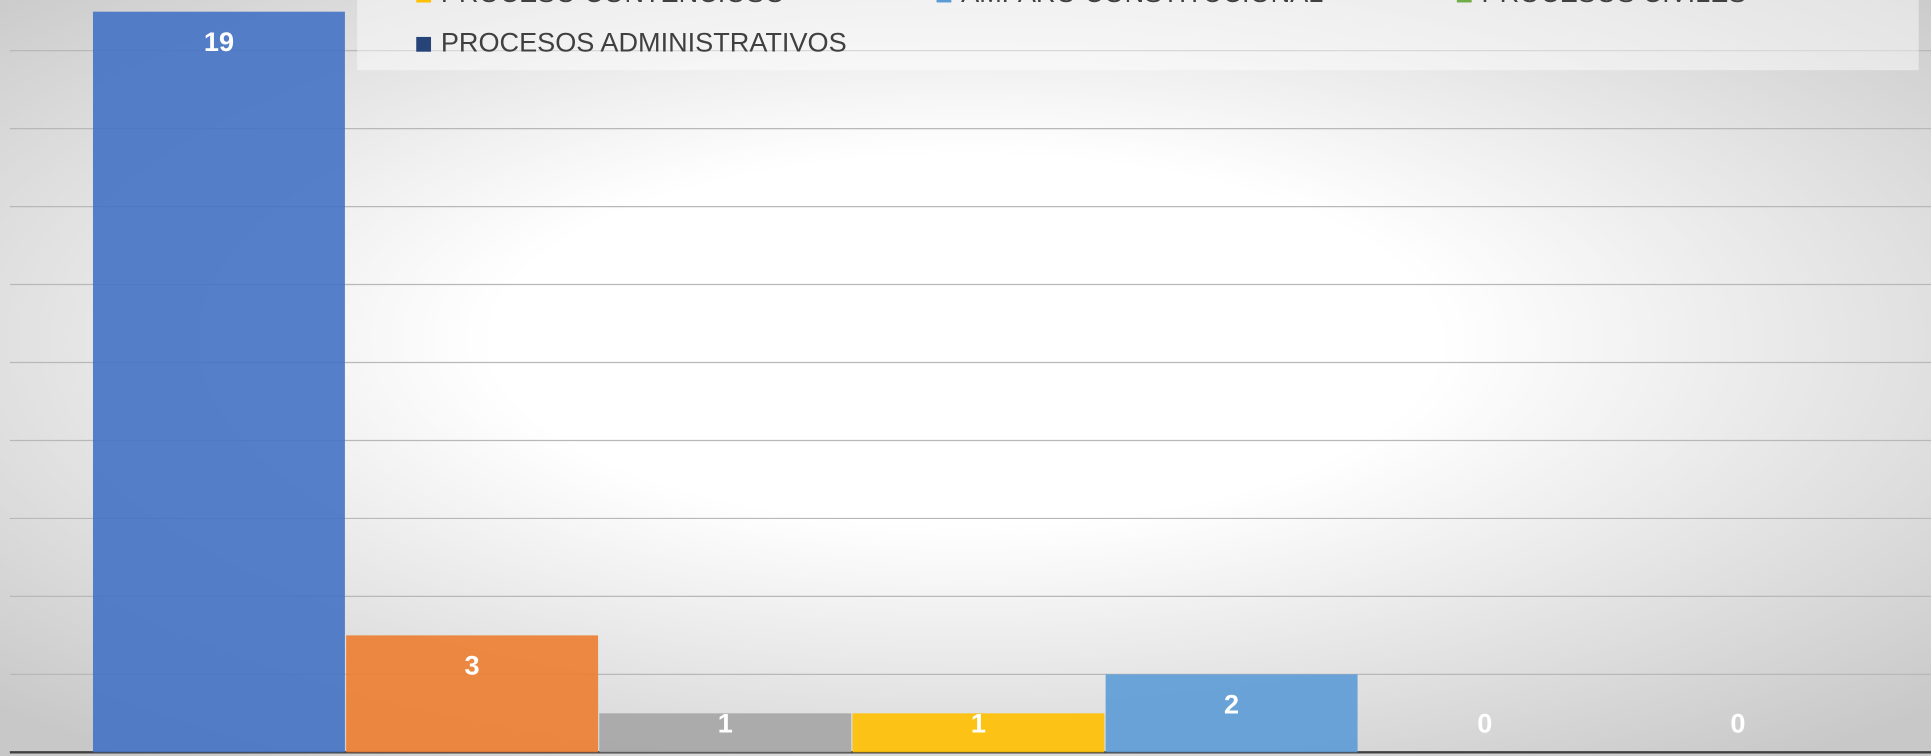 This screenshot has height=756, width=1931. What do you see at coordinates (644, 41) in the screenshot?
I see `legend-label: PROCESOS ADMINISTRATIVOS` at bounding box center [644, 41].